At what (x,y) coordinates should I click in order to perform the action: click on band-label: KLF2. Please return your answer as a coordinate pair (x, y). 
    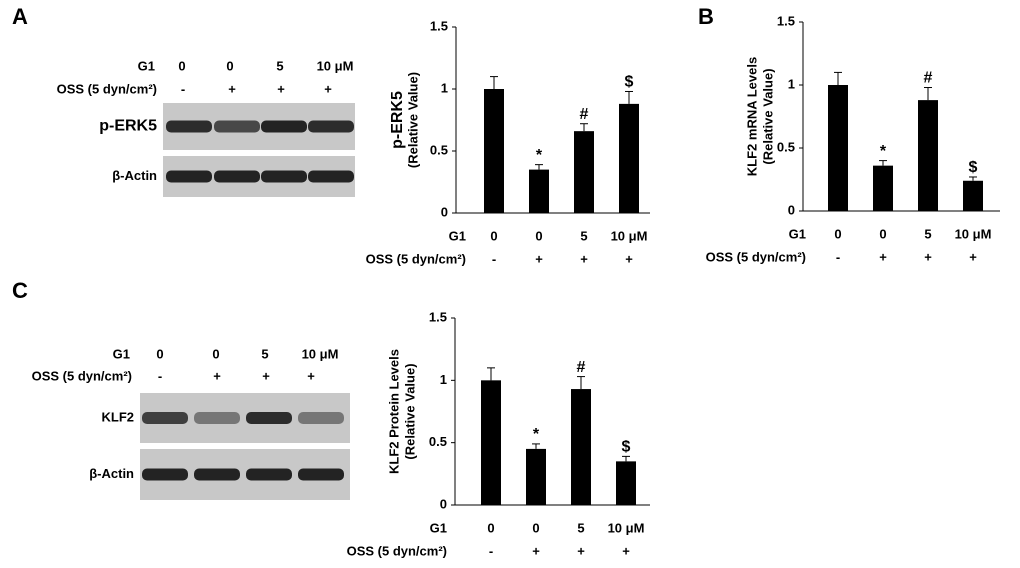
    Looking at the image, I should click on (118, 416).